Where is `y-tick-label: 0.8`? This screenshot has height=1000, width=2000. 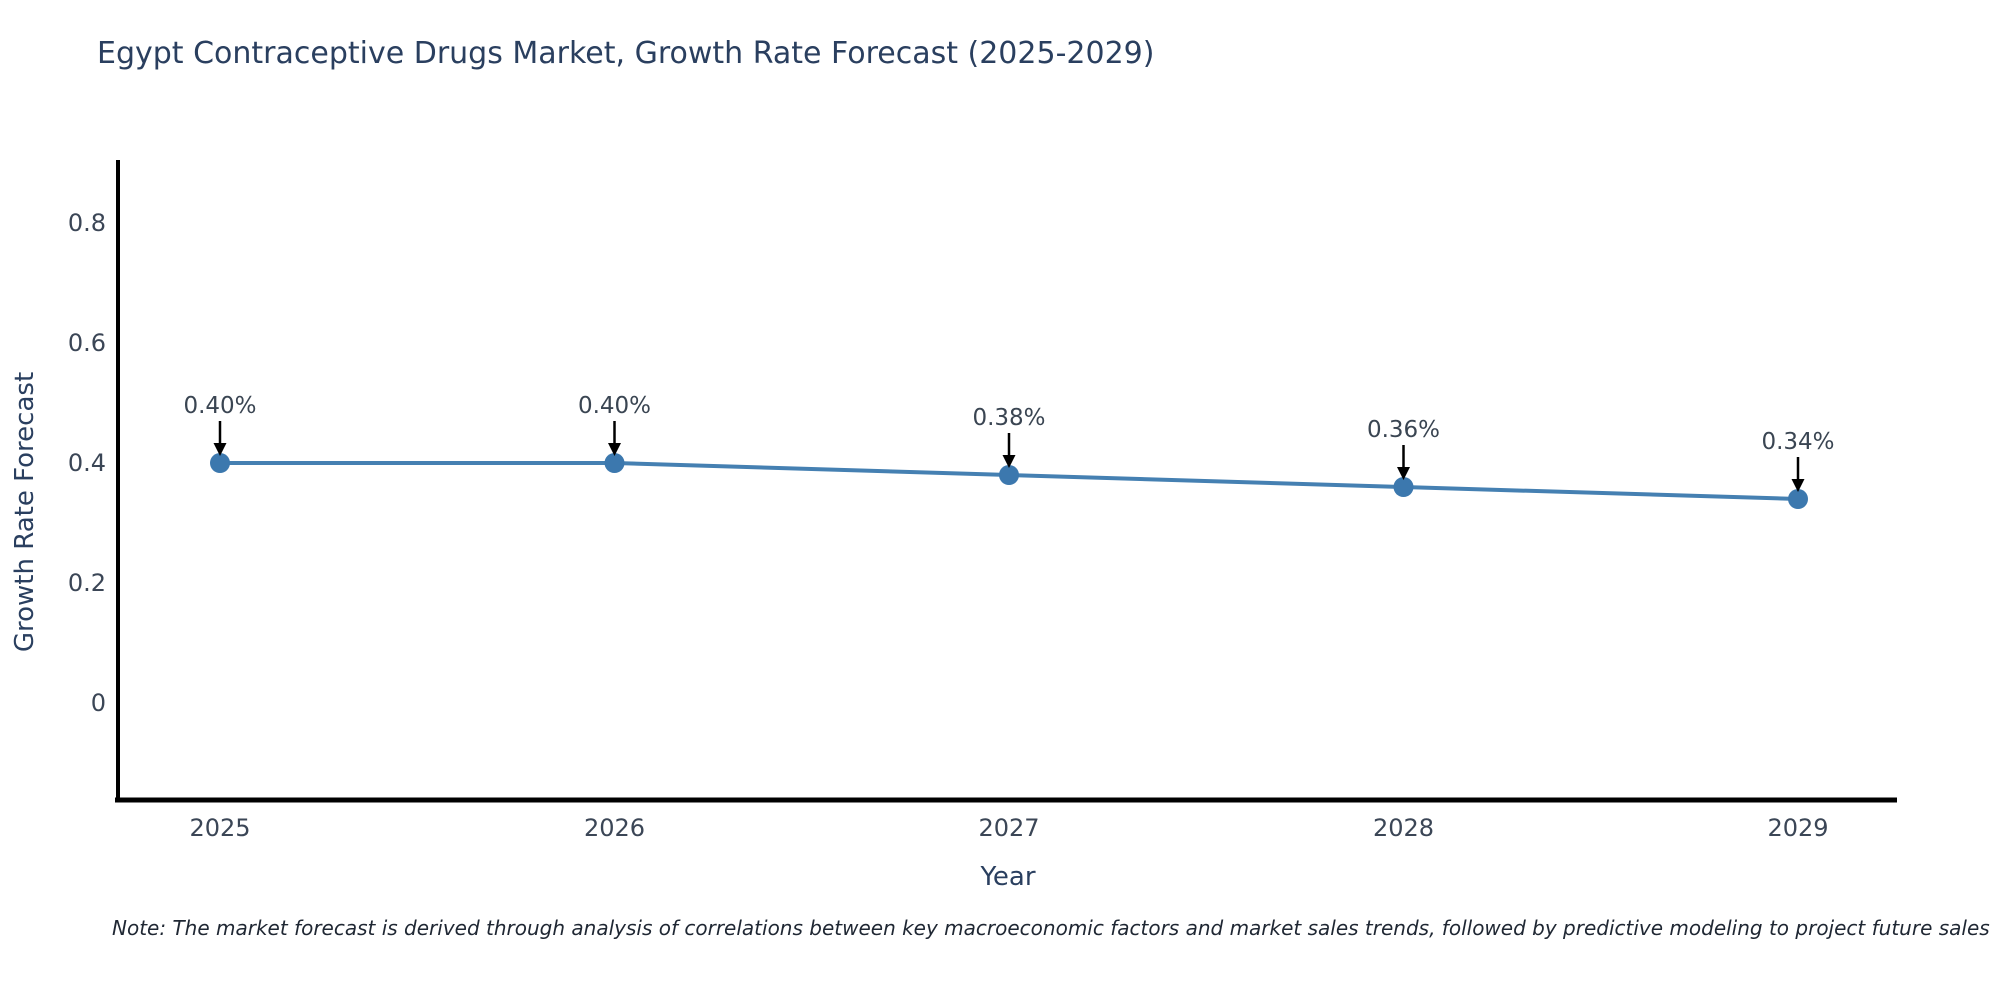 y-tick-label: 0.8 is located at coordinates (87, 223).